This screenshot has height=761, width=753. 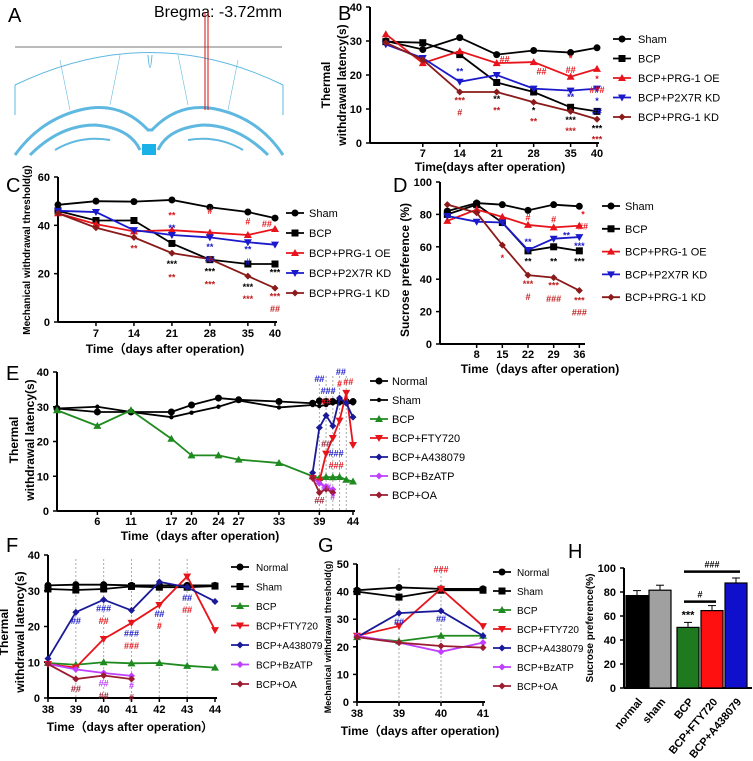 I want to click on series-normal, so click(x=420, y=588).